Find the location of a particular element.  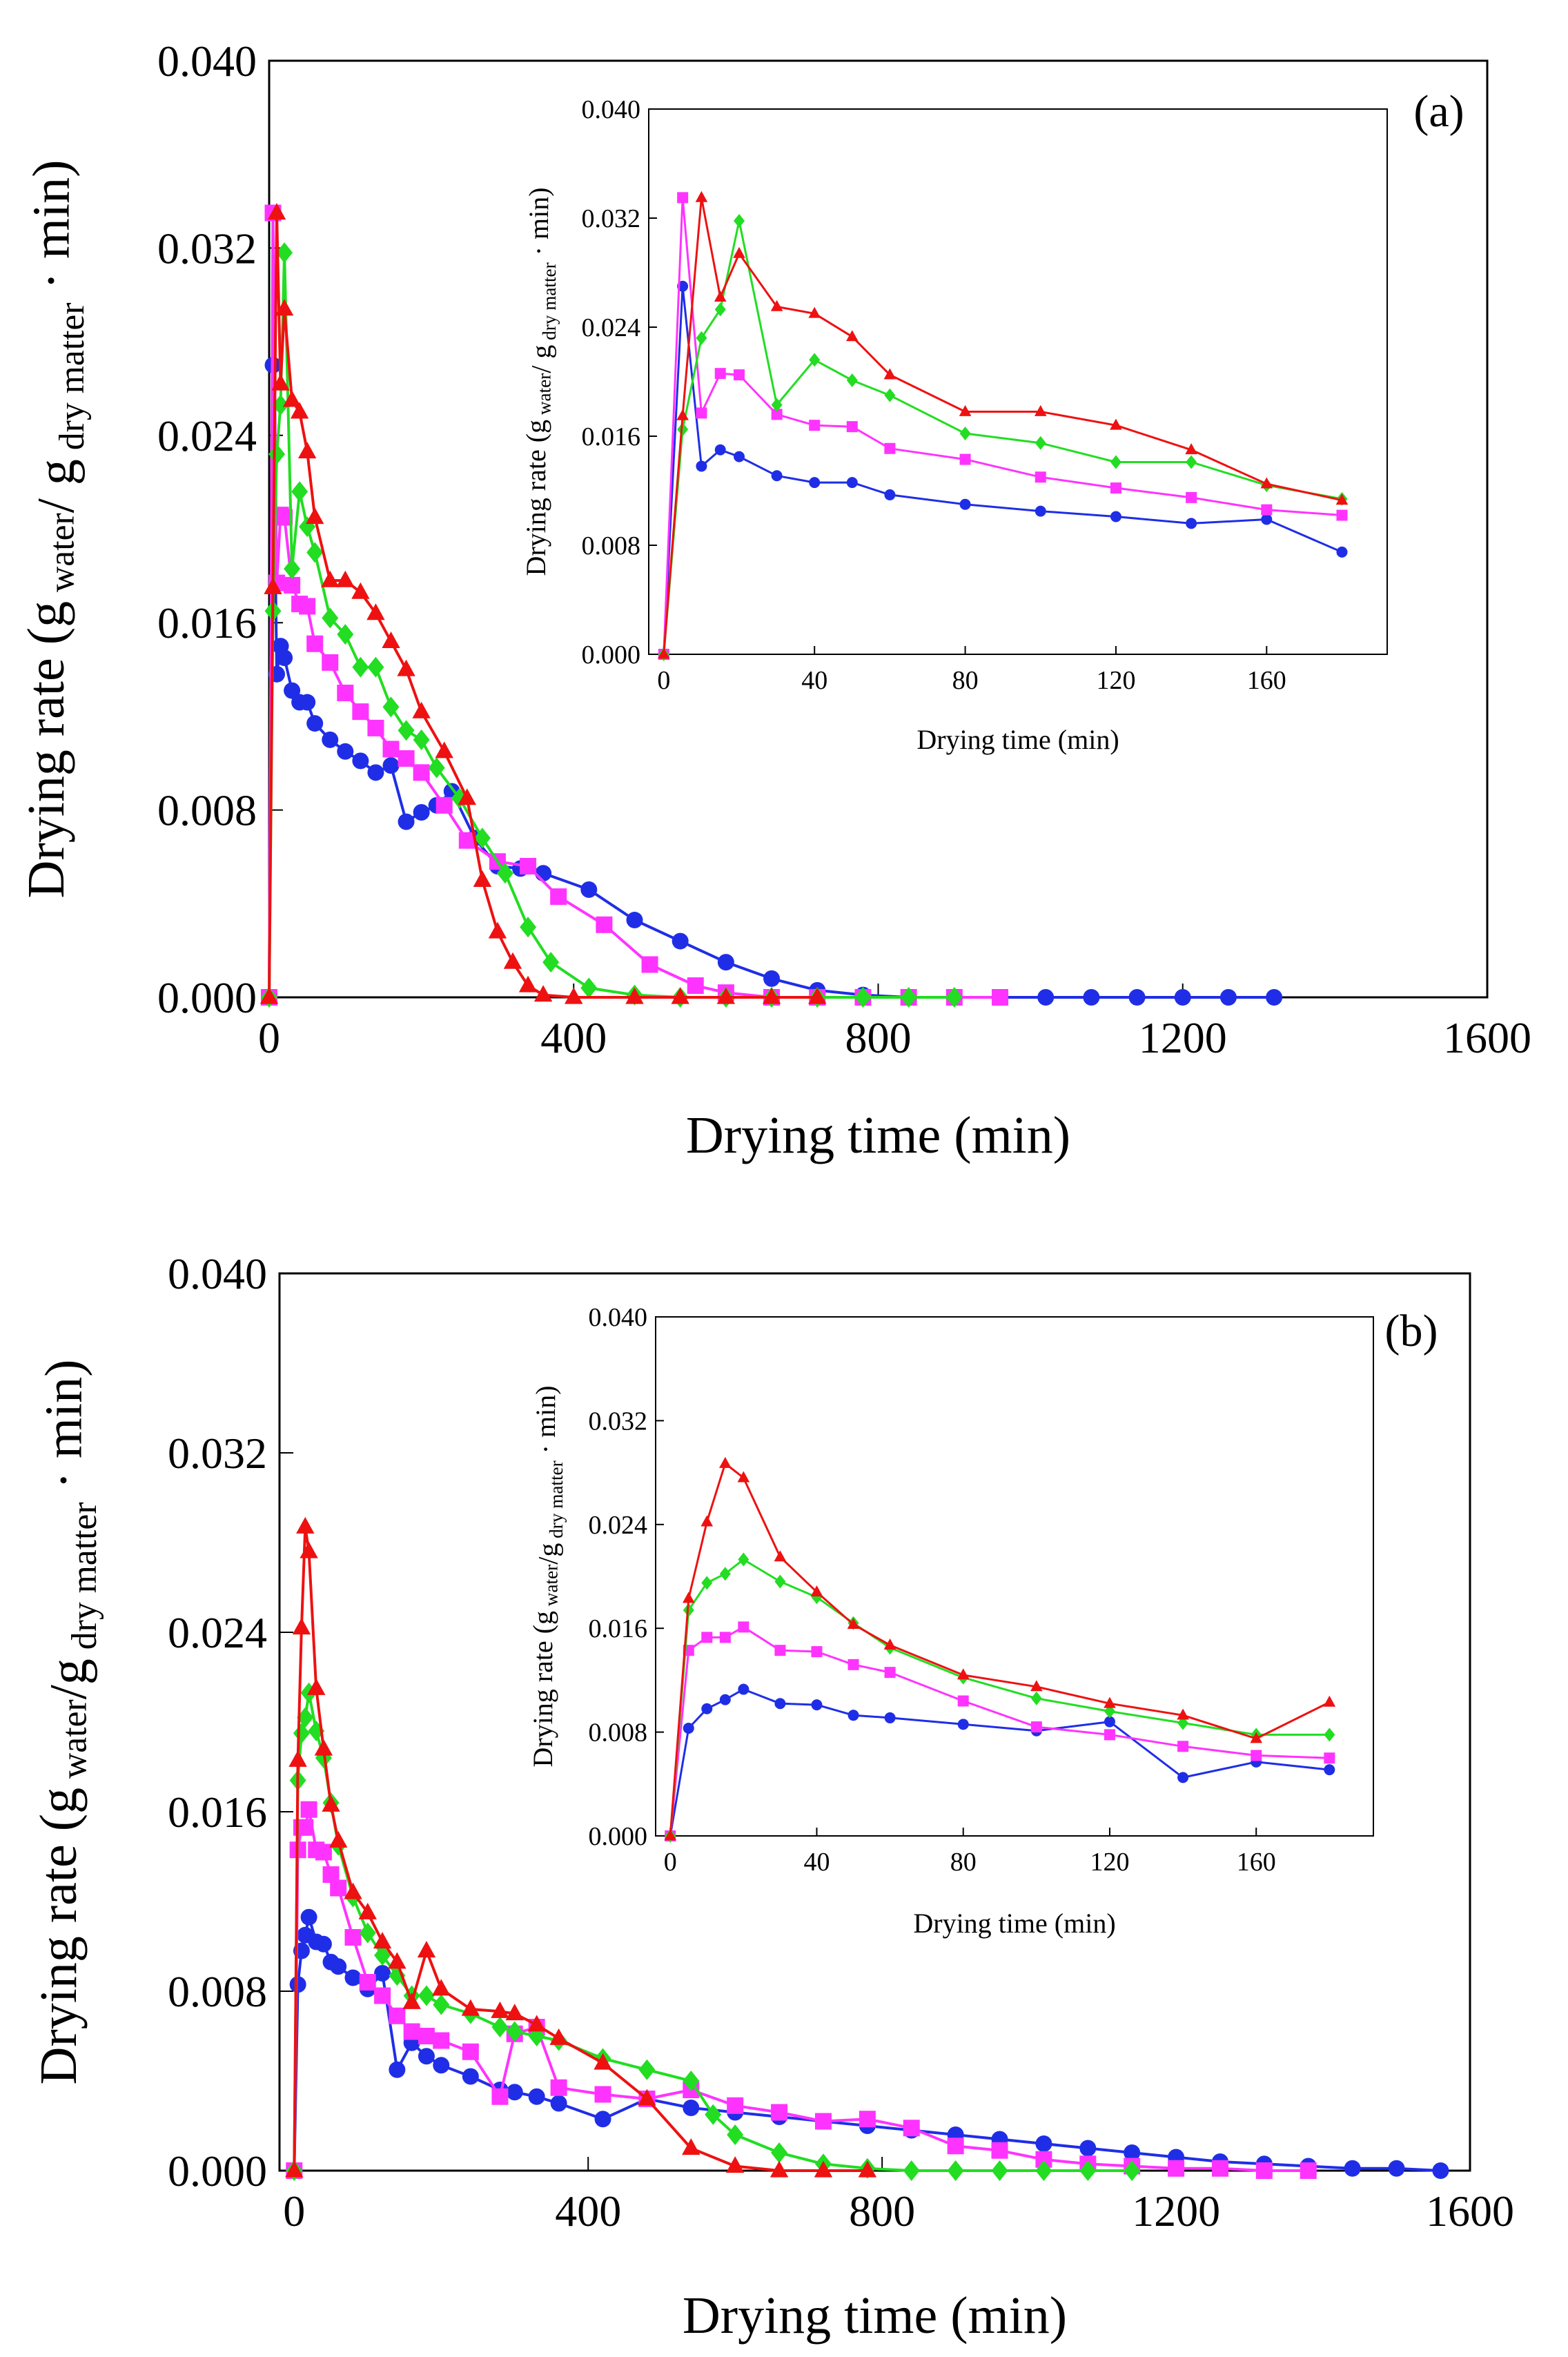

inset-background is located at coordinates (1018, 381).